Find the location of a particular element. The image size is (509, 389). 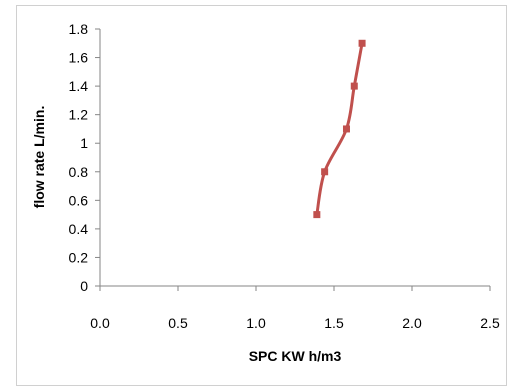

y-tick-label: 0.8 is located at coordinates (79, 172).